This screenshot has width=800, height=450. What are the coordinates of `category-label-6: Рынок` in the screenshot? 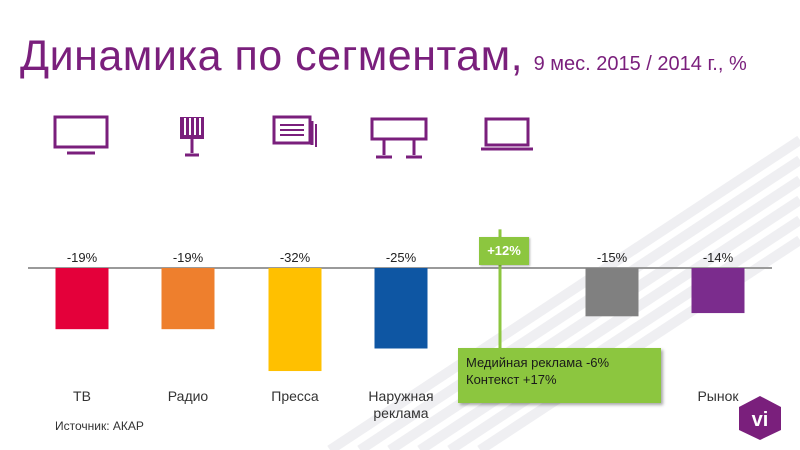 It's located at (718, 396).